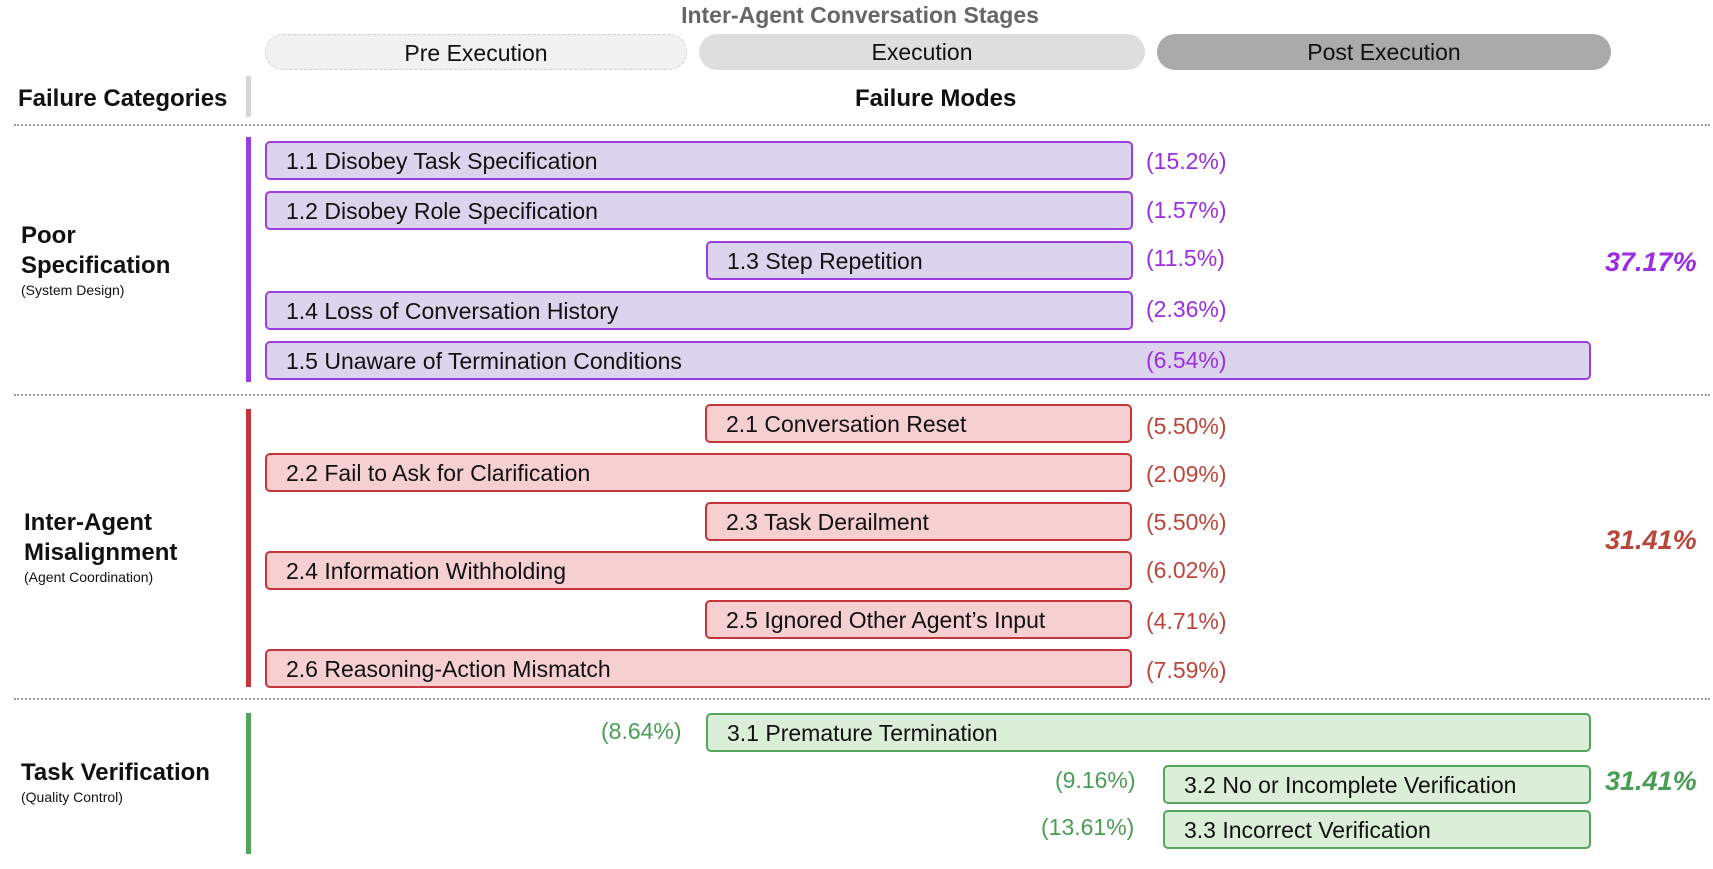  What do you see at coordinates (698, 668) in the screenshot?
I see `failure-mode-box: 2.6 Reasoning-Action Mismatch` at bounding box center [698, 668].